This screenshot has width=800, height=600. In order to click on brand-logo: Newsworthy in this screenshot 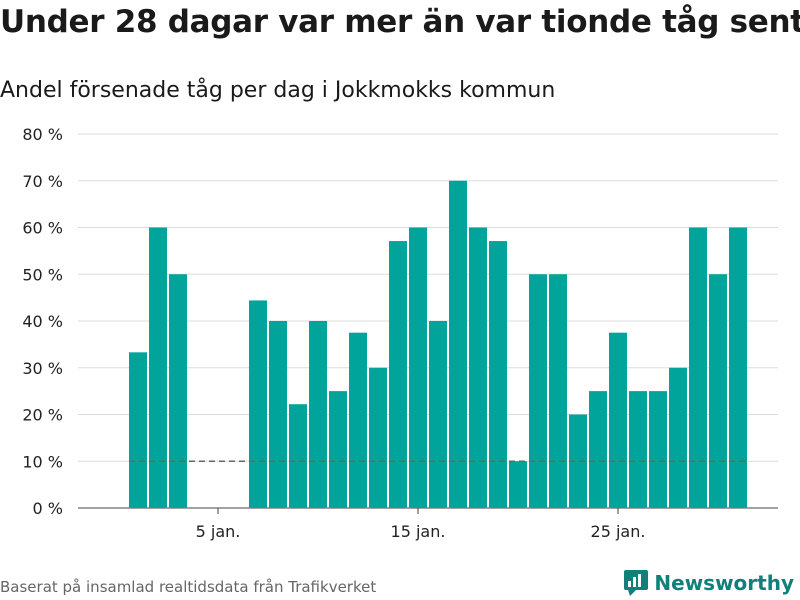, I will do `click(709, 583)`.